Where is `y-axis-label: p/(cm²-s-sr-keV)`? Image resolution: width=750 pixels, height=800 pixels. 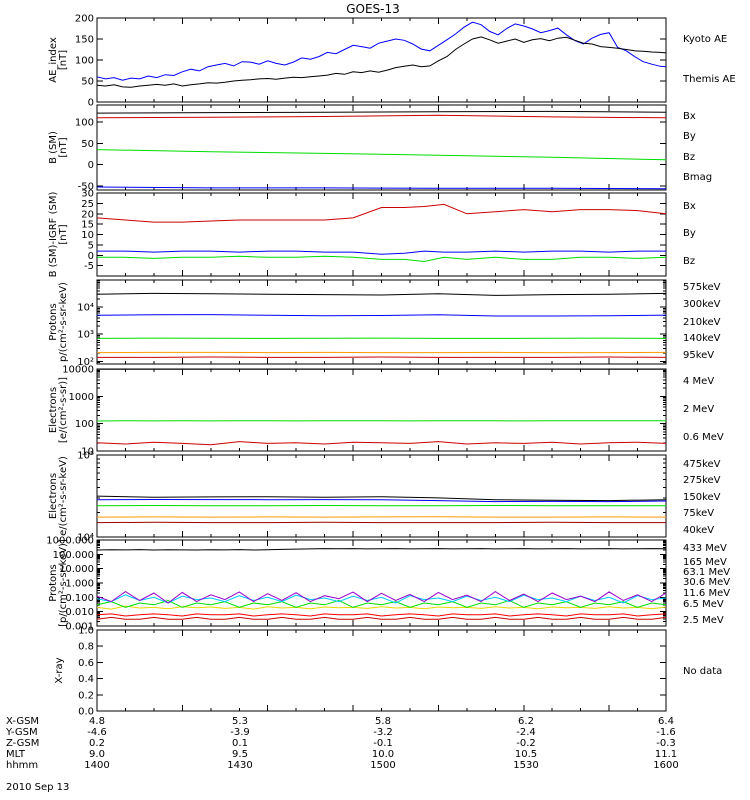
y-axis-label: p/(cm²-s-sr-keV) is located at coordinates (63, 322).